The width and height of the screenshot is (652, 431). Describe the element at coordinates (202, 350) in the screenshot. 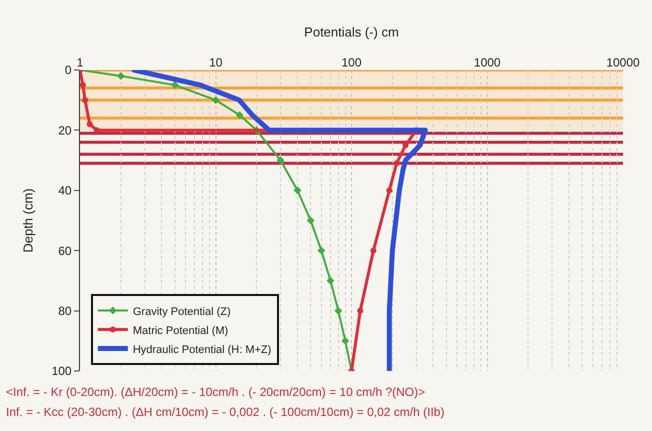

I see `legend-label: Hydraulic Potential (H: M+Z)` at that location.